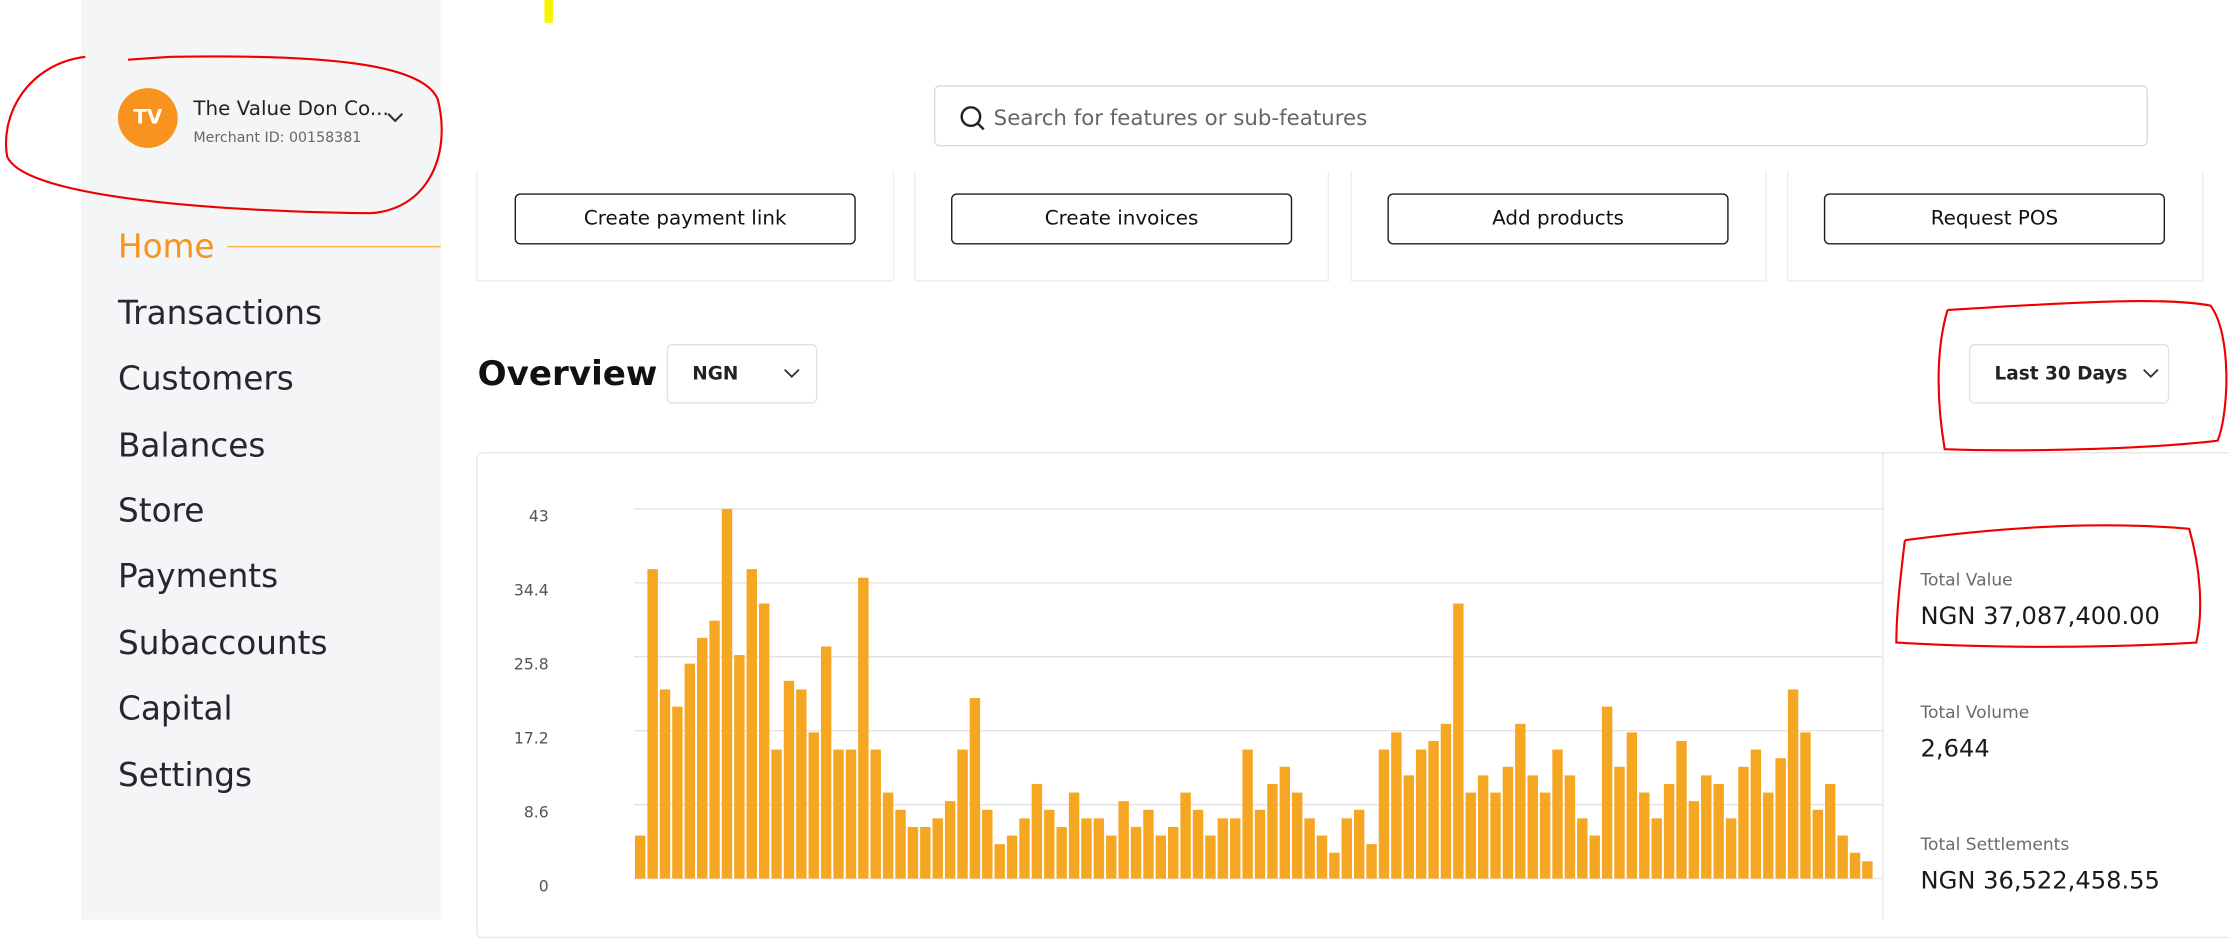 This screenshot has width=2229, height=938. What do you see at coordinates (205, 380) in the screenshot?
I see `nav-item: Customers` at bounding box center [205, 380].